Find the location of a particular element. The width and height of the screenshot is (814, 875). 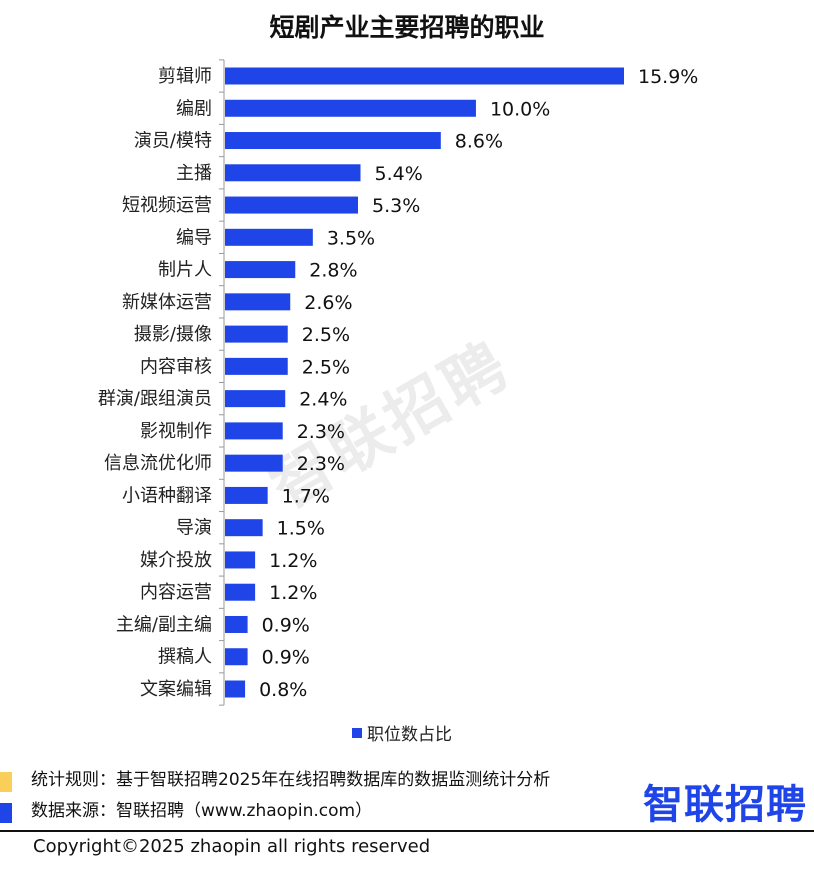

category-label: 媒介投放 is located at coordinates (176, 560).